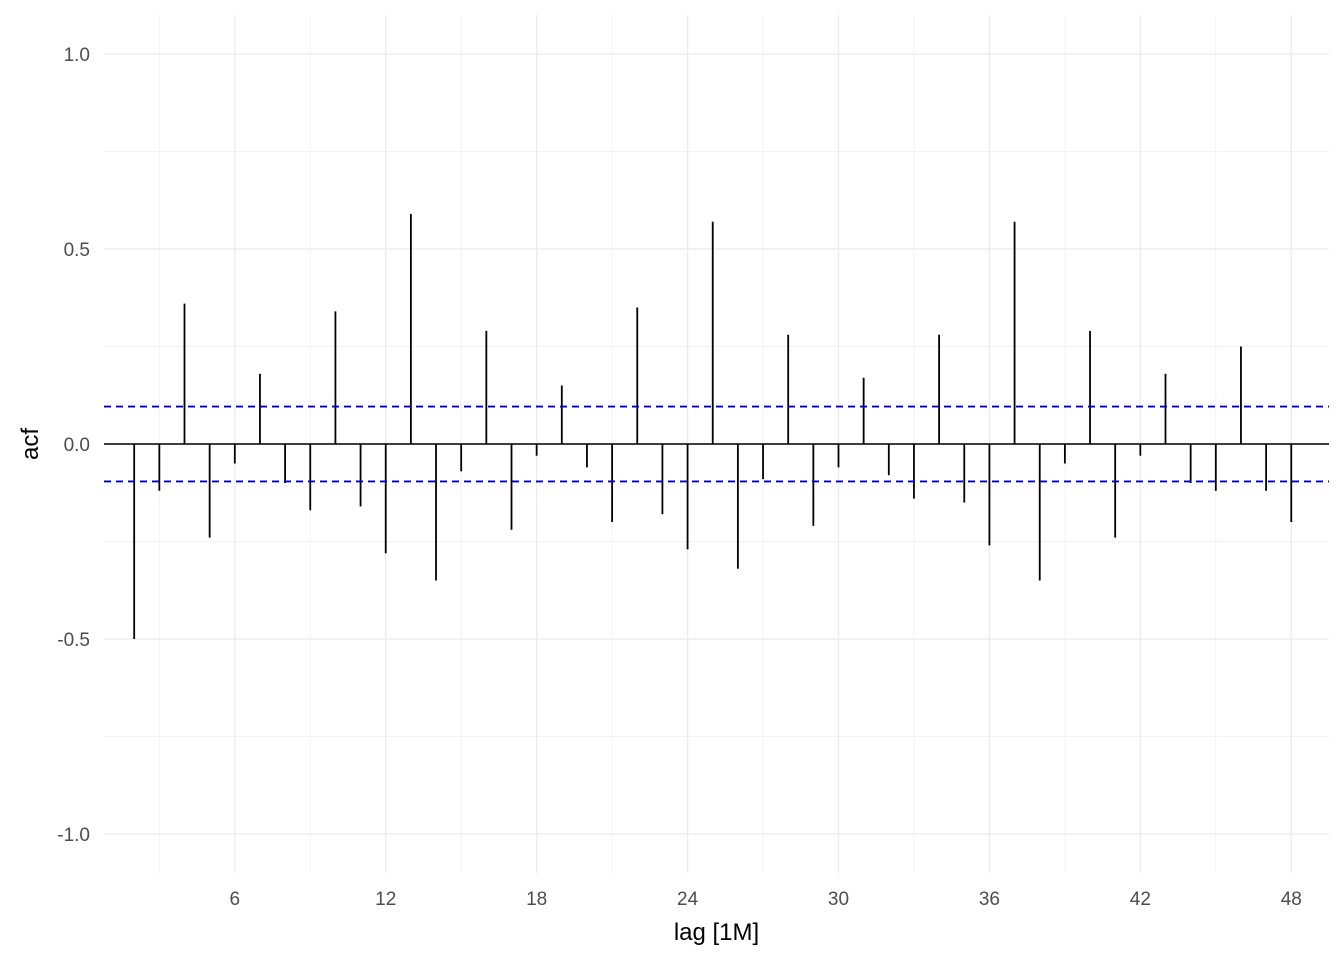 This screenshot has width=1344, height=960. I want to click on y-axis-ticks: -1.0 -0.5 0.0 0.5 1.0, so click(73, 445).